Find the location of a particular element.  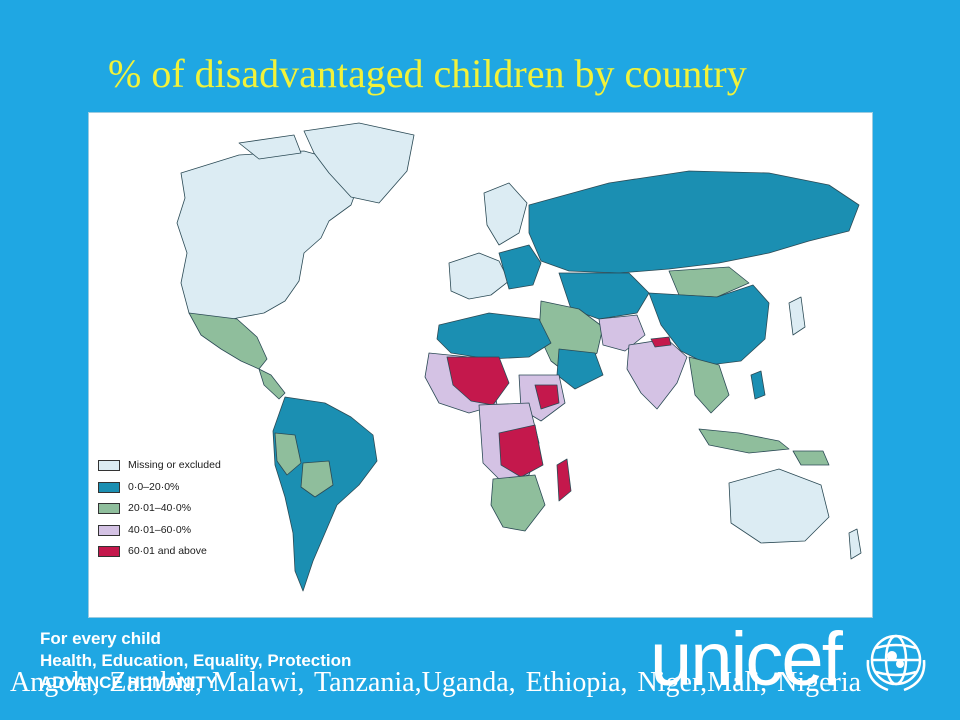

region-indonesia is located at coordinates (744, 441).